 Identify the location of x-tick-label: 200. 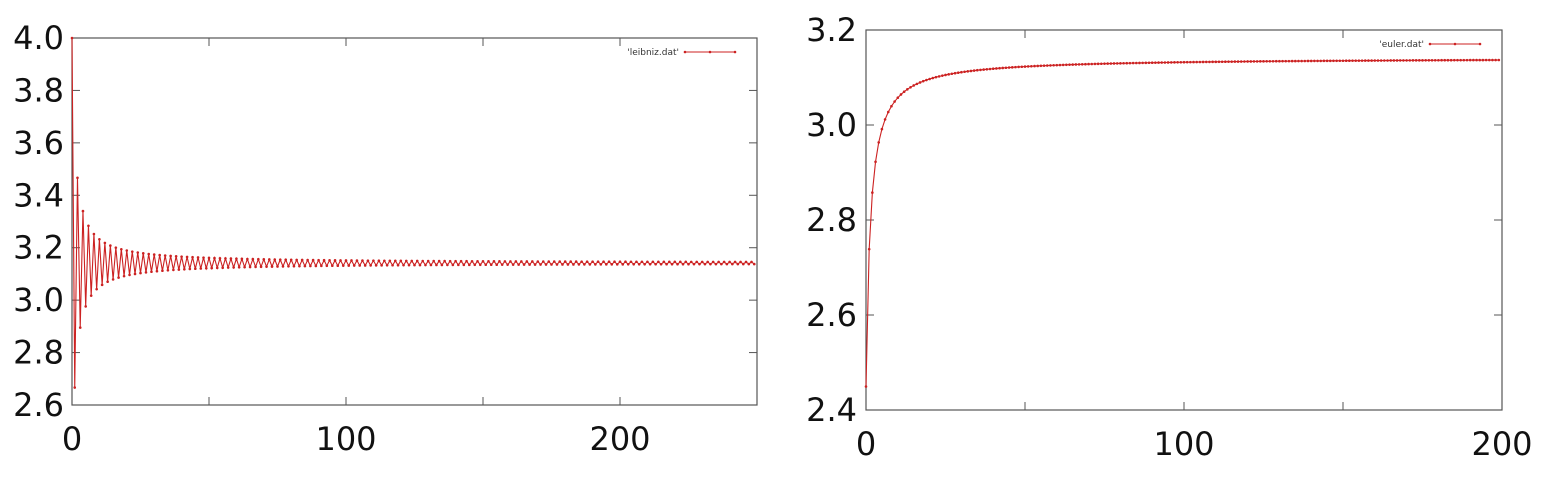
(1501, 444).